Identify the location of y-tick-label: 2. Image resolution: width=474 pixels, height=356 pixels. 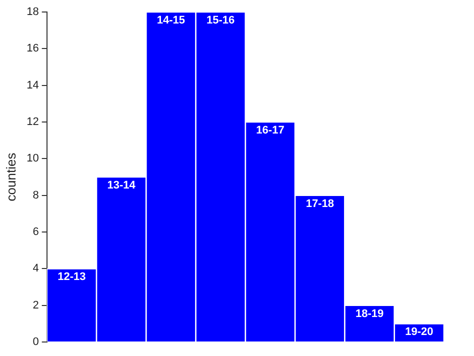
(35, 305).